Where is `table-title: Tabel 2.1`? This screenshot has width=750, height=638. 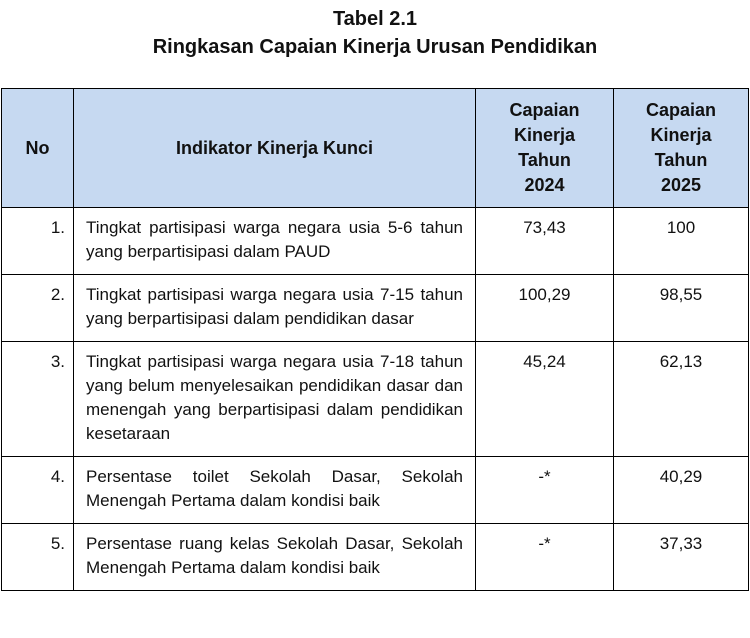 table-title: Tabel 2.1 is located at coordinates (375, 19).